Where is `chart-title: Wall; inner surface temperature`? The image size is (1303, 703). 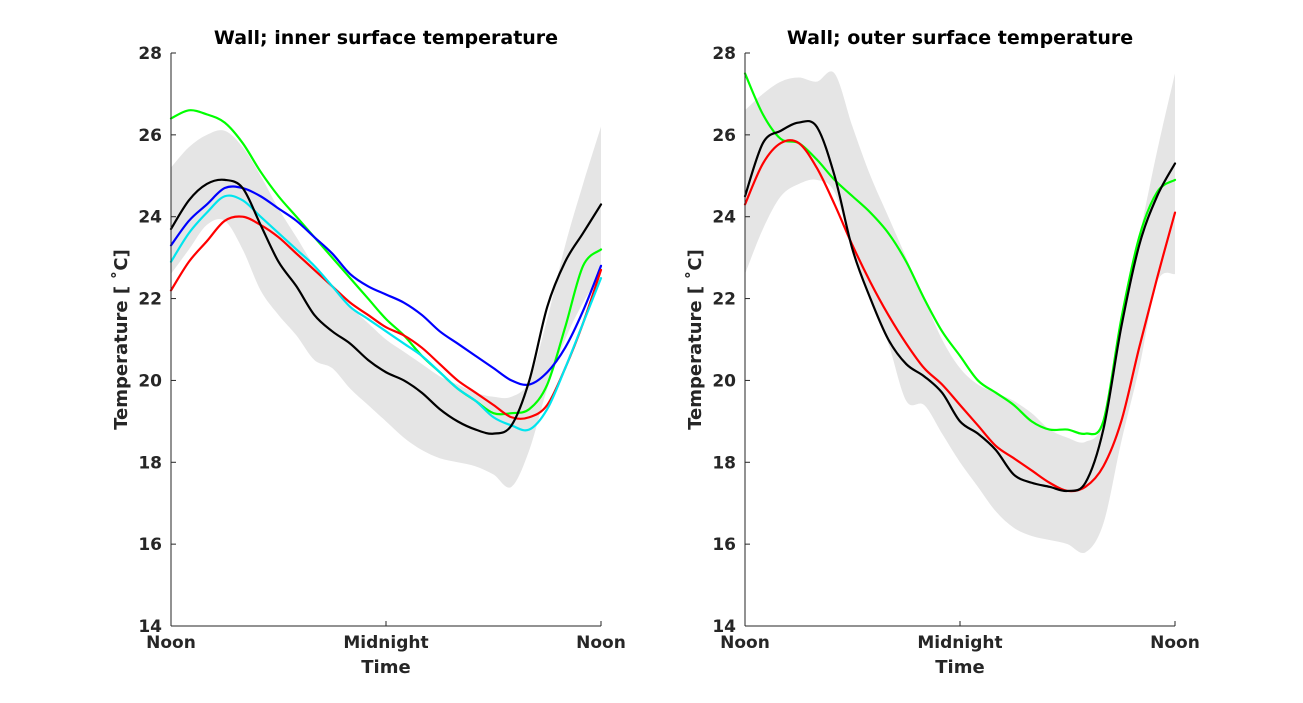
chart-title: Wall; inner surface temperature is located at coordinates (386, 38).